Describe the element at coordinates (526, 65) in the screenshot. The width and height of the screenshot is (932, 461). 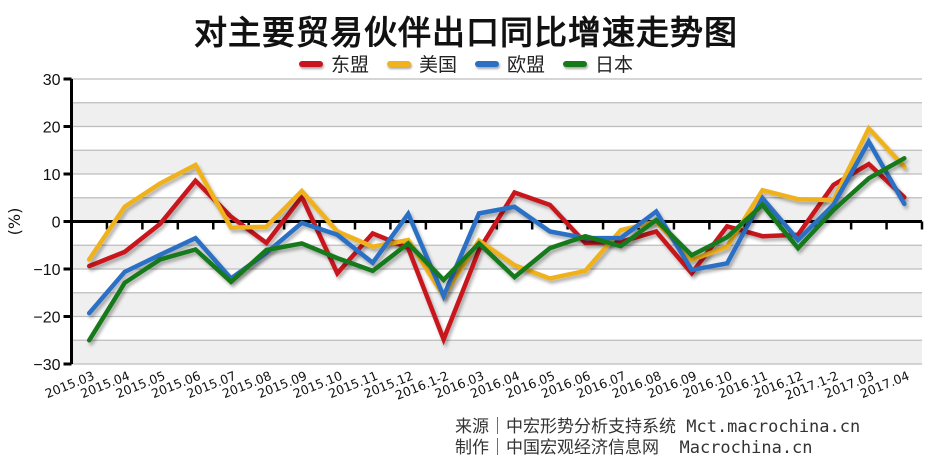
I see `legend-label: 欧盟` at that location.